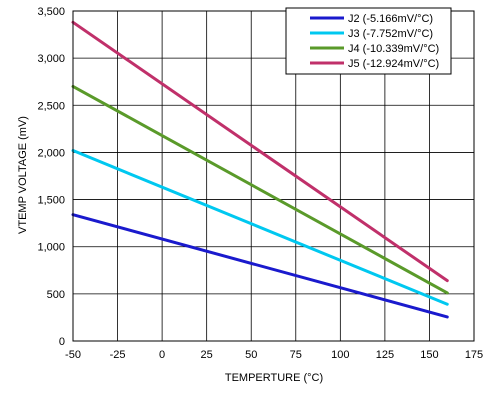 The height and width of the screenshot is (402, 490). I want to click on y-tick-label: 3,000, so click(51, 59).